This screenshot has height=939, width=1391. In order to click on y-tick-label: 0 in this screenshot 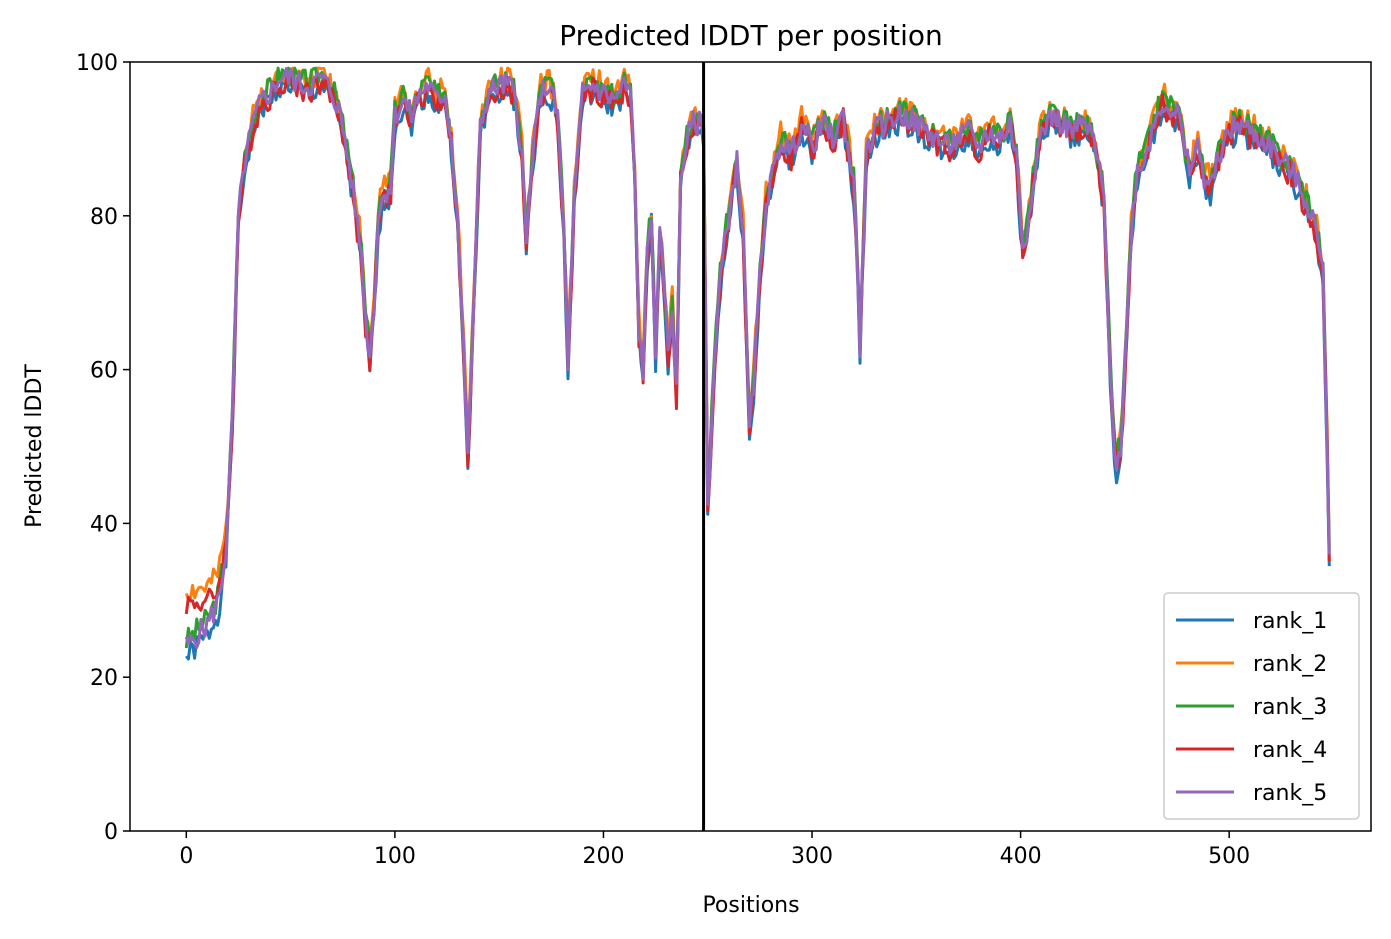, I will do `click(111, 832)`.